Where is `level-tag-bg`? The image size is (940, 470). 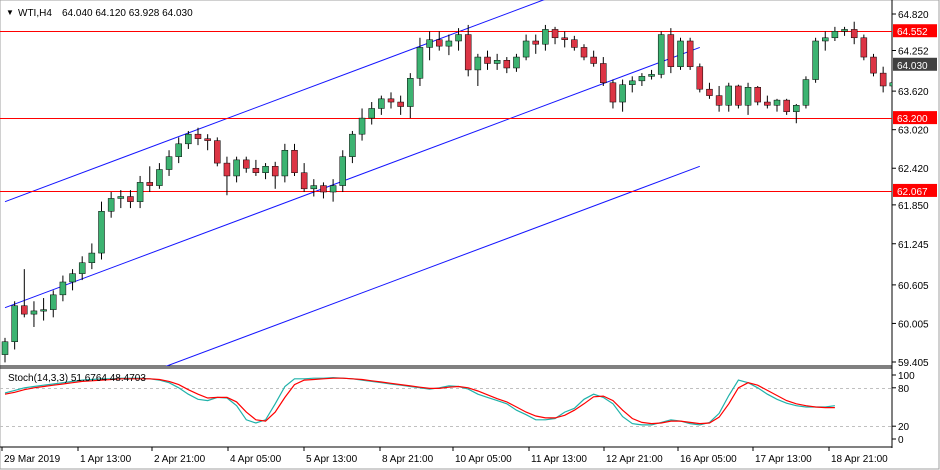
level-tag-bg is located at coordinates (915, 31).